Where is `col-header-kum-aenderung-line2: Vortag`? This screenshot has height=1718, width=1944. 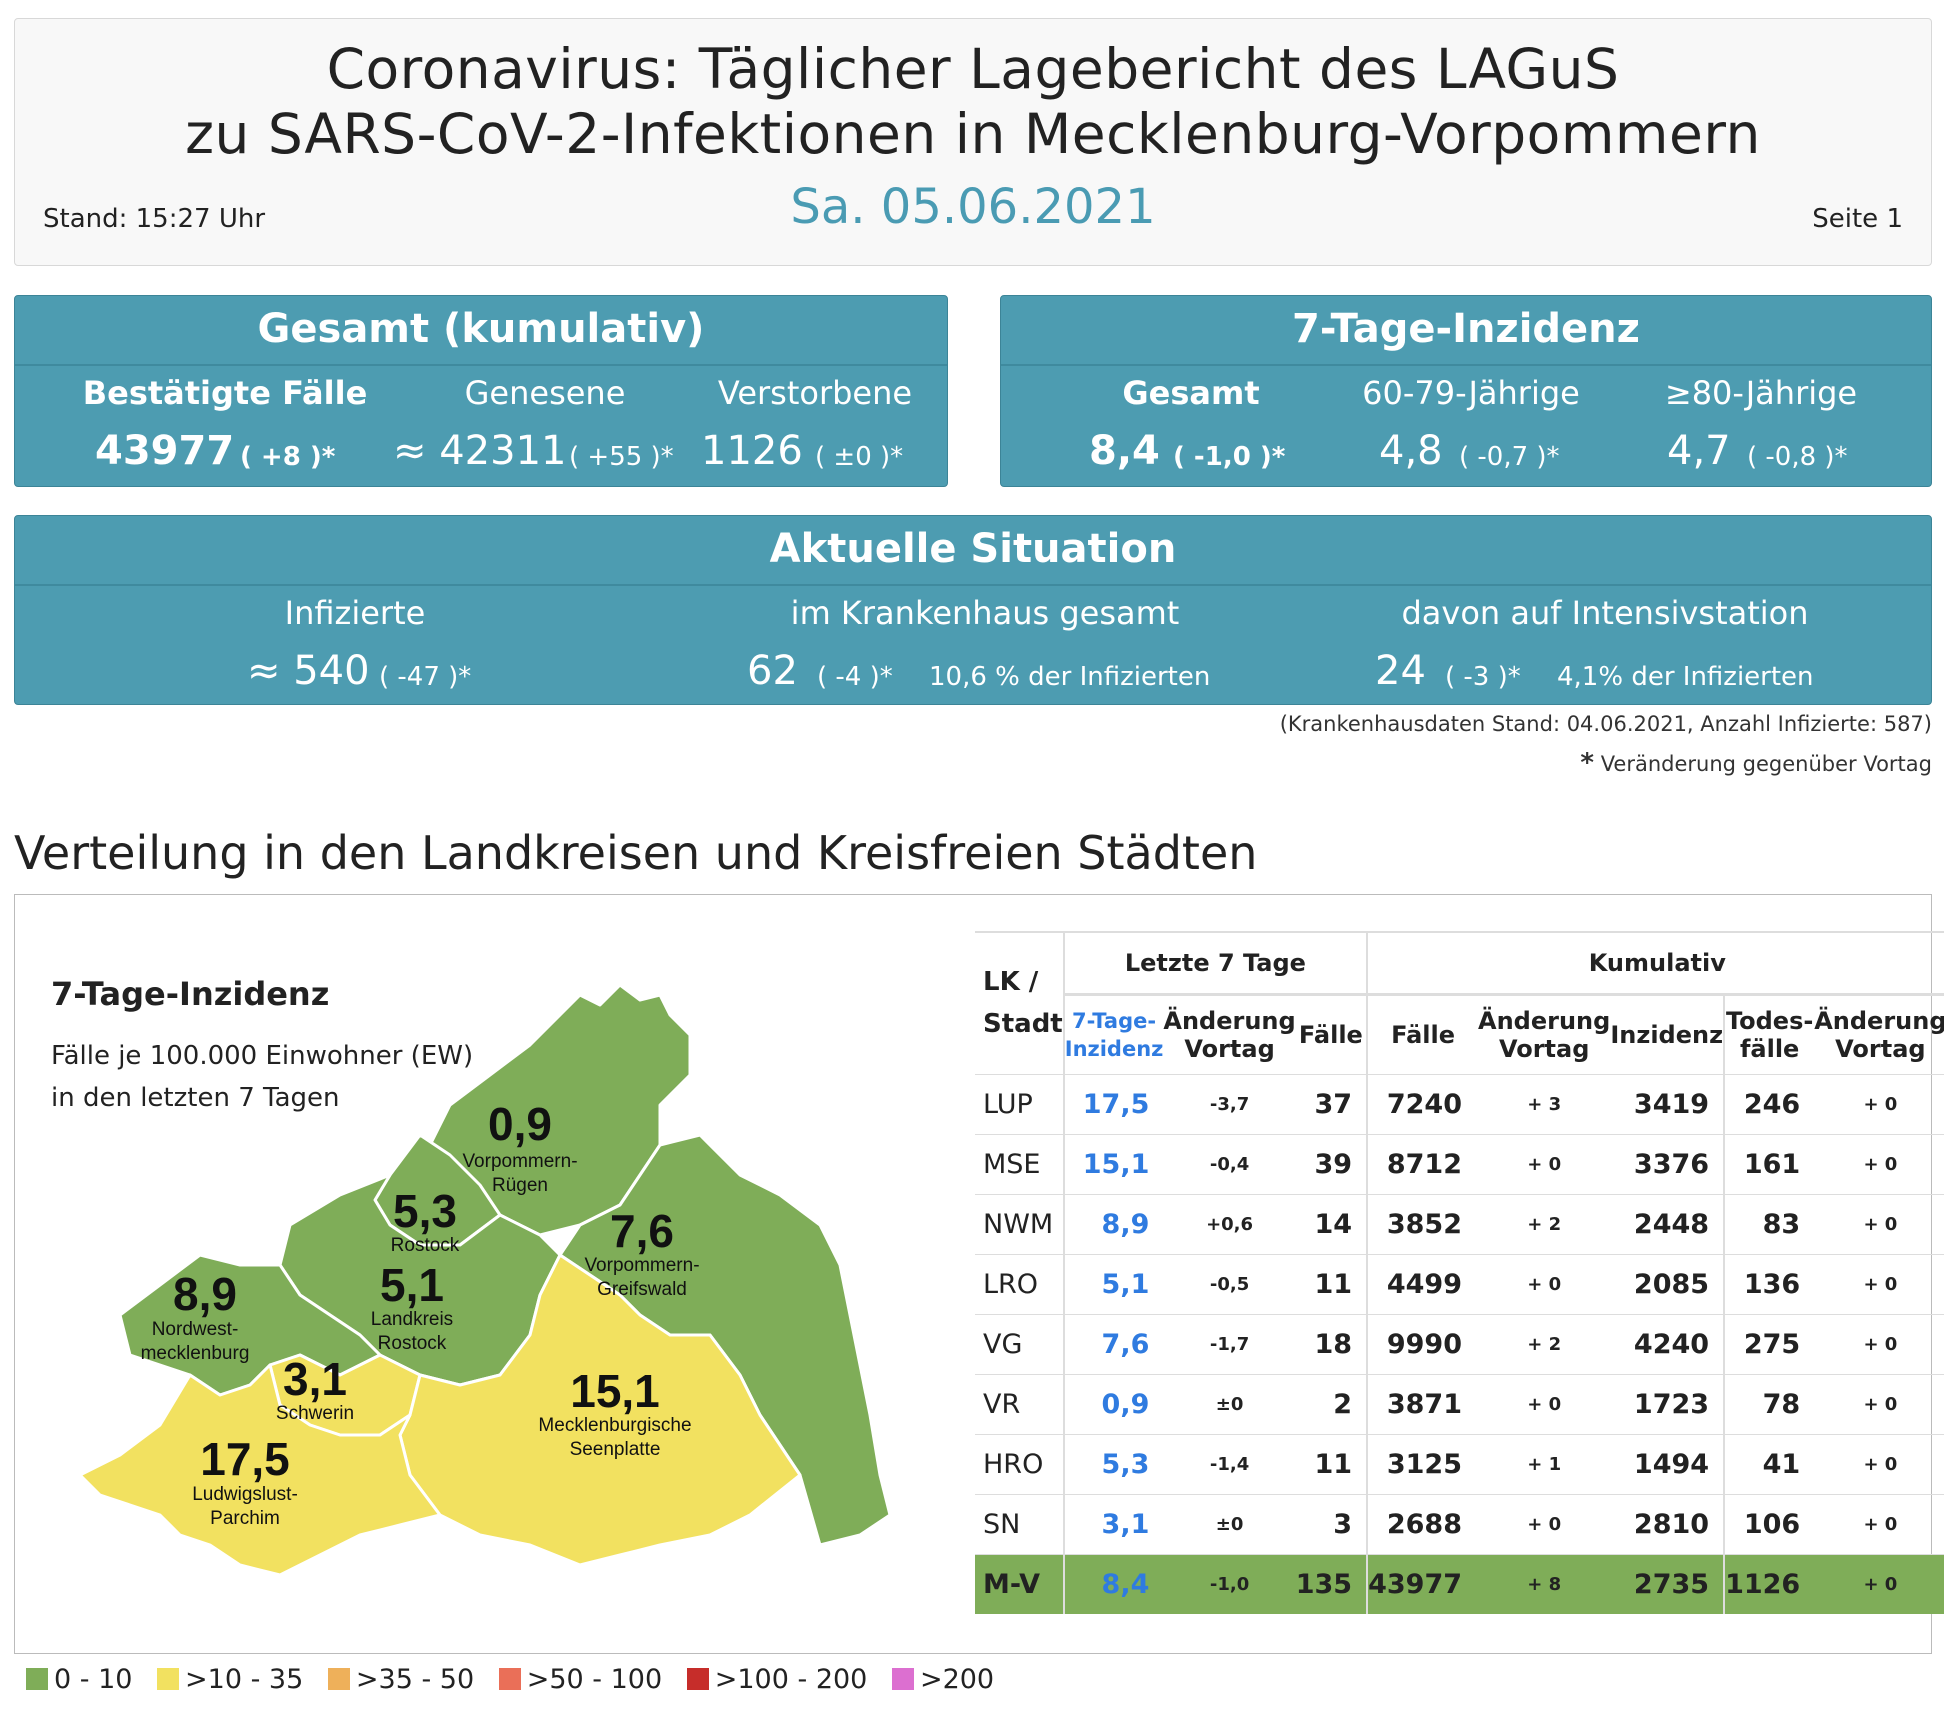
col-header-kum-aenderung-line2: Vortag is located at coordinates (1544, 1048).